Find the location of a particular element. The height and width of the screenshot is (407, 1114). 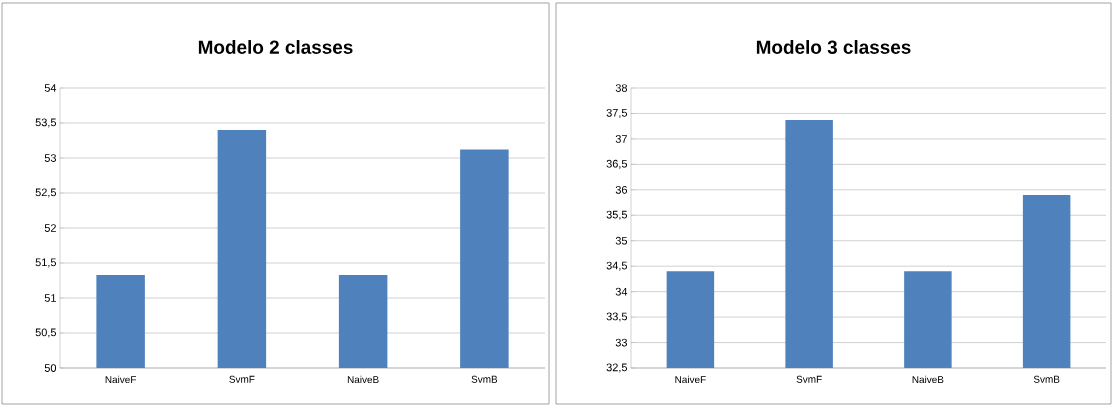

y-tick-label: 32,5 is located at coordinates (617, 368).